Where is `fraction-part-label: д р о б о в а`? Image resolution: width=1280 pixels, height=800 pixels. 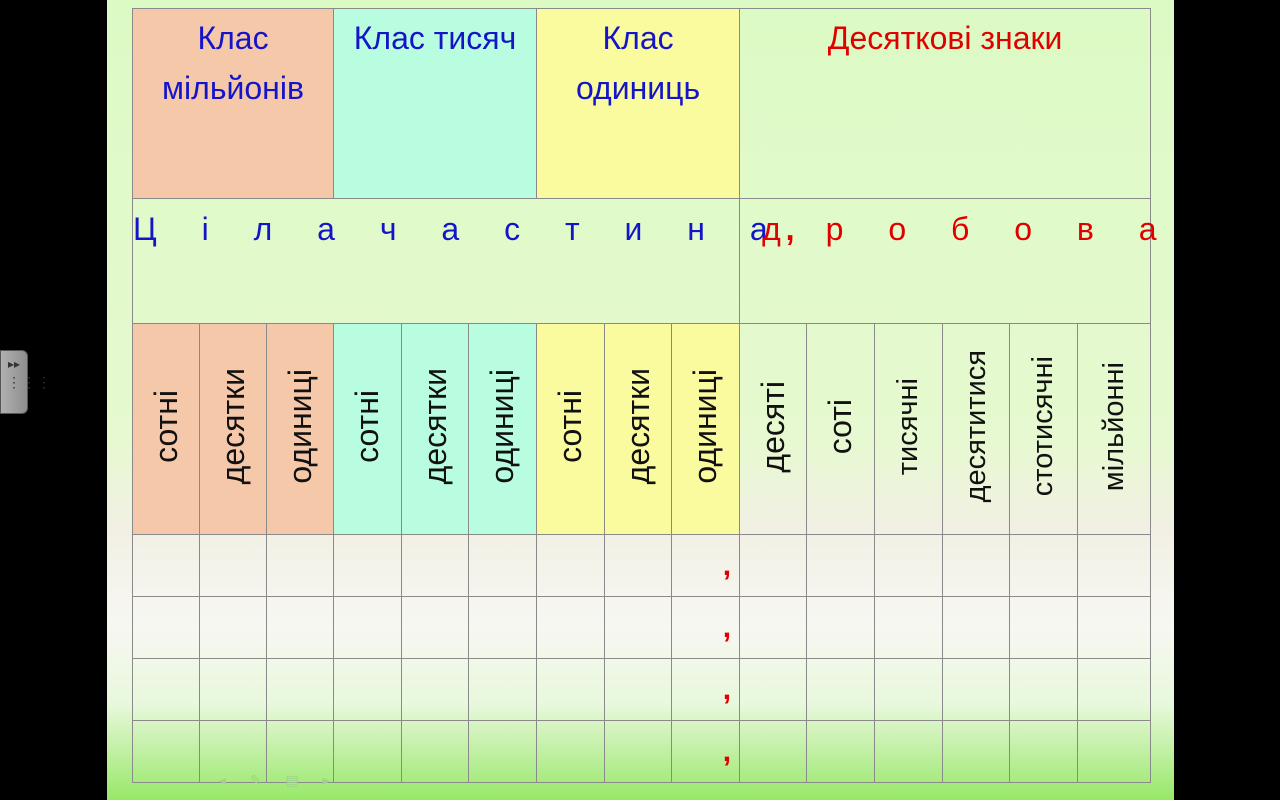
fraction-part-label: д р о б о в а is located at coordinates (968, 229).